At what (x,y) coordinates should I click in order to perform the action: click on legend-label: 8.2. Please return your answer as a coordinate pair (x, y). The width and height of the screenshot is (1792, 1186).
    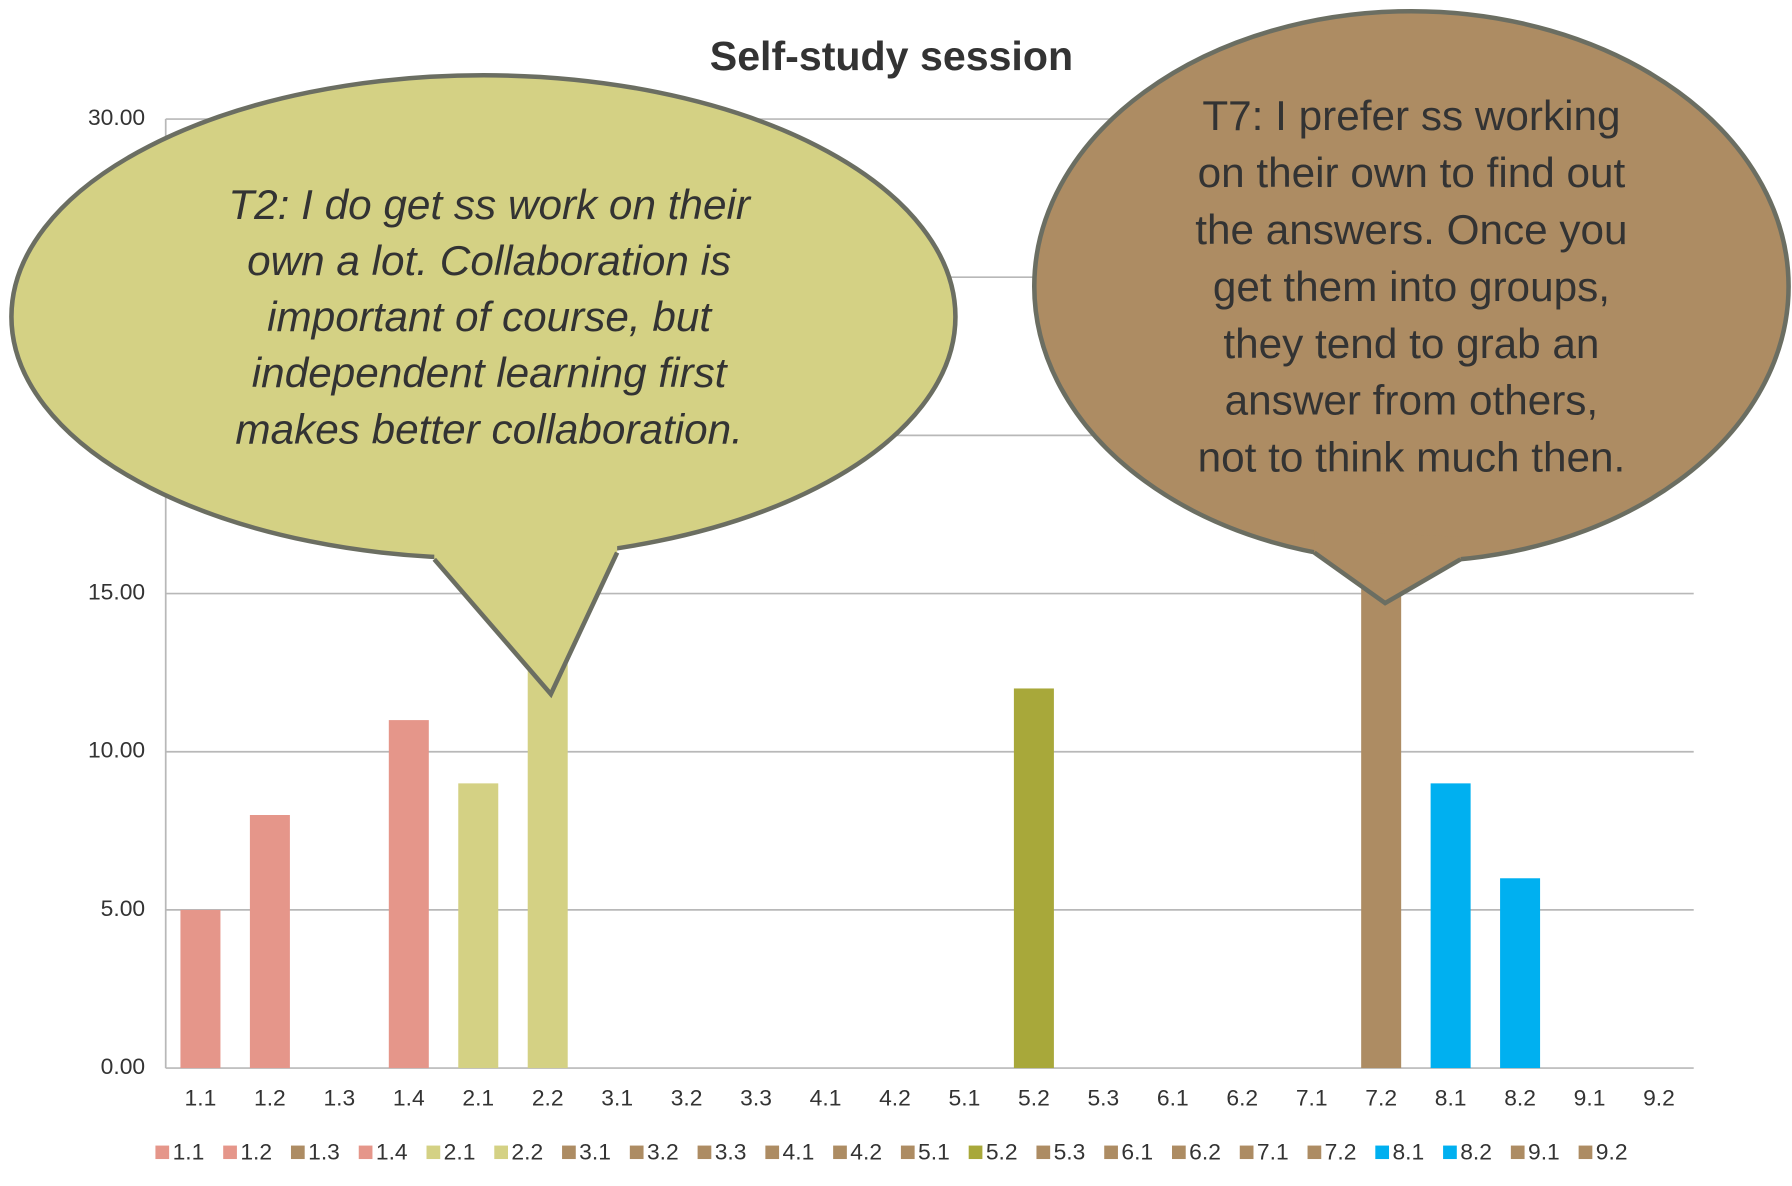
    Looking at the image, I should click on (1476, 1152).